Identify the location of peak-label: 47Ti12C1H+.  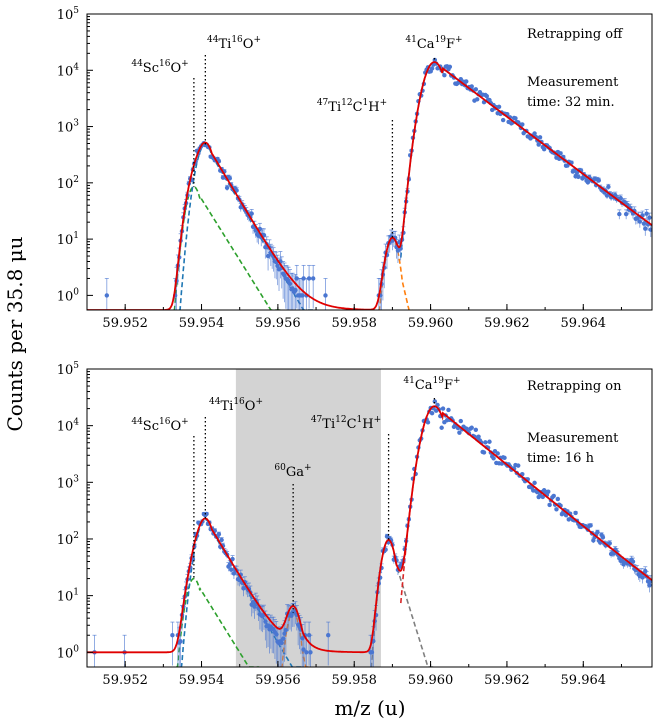
(352, 106).